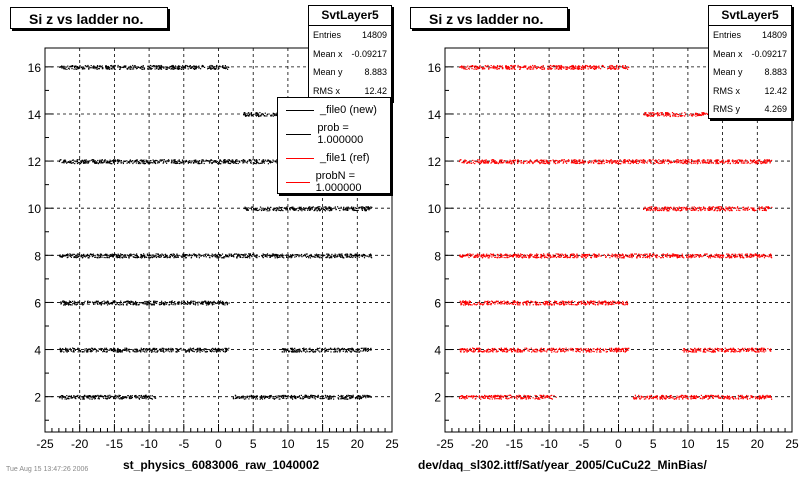  Describe the element at coordinates (350, 35) in the screenshot. I see `left-stats-row: Entries 14809` at that location.